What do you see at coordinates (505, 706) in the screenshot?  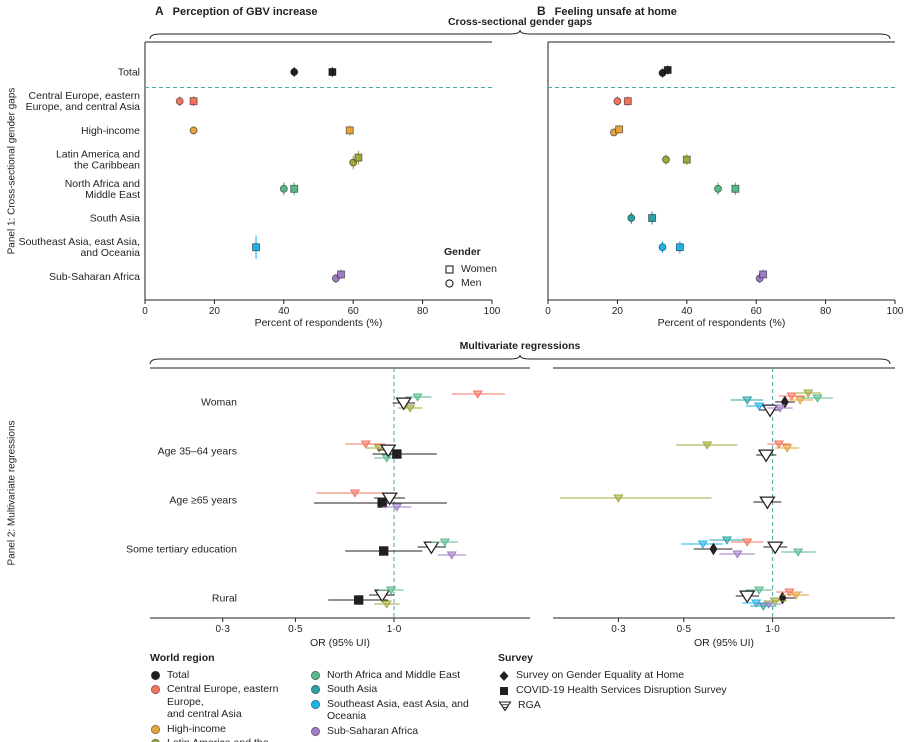 I see `rga-triangle-icon` at bounding box center [505, 706].